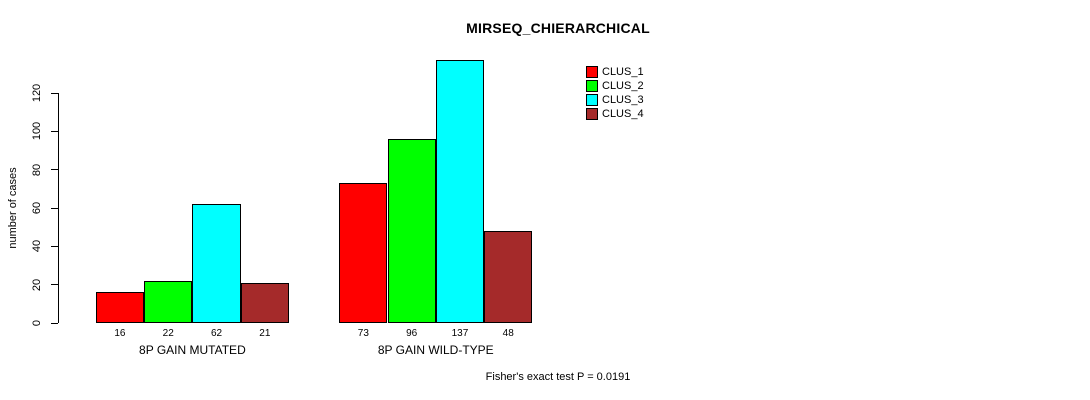  What do you see at coordinates (558, 28) in the screenshot?
I see `chart-title: MIRSEQ_CHIERARCHICAL` at bounding box center [558, 28].